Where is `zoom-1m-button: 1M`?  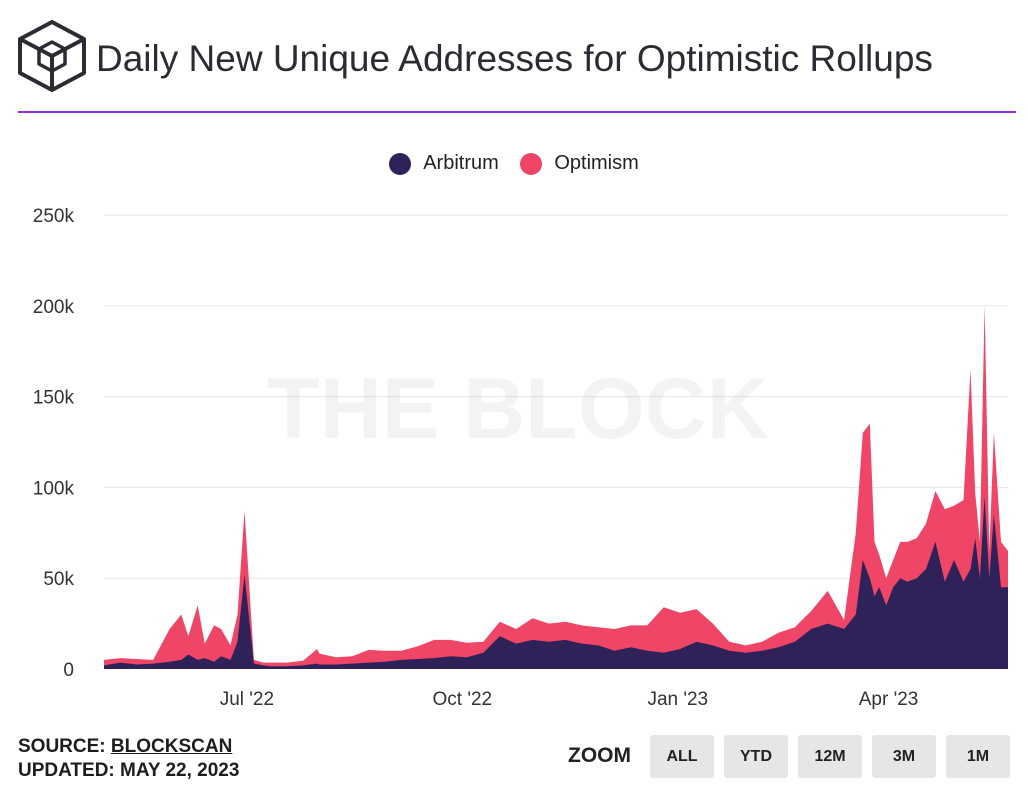 zoom-1m-button: 1M is located at coordinates (978, 756).